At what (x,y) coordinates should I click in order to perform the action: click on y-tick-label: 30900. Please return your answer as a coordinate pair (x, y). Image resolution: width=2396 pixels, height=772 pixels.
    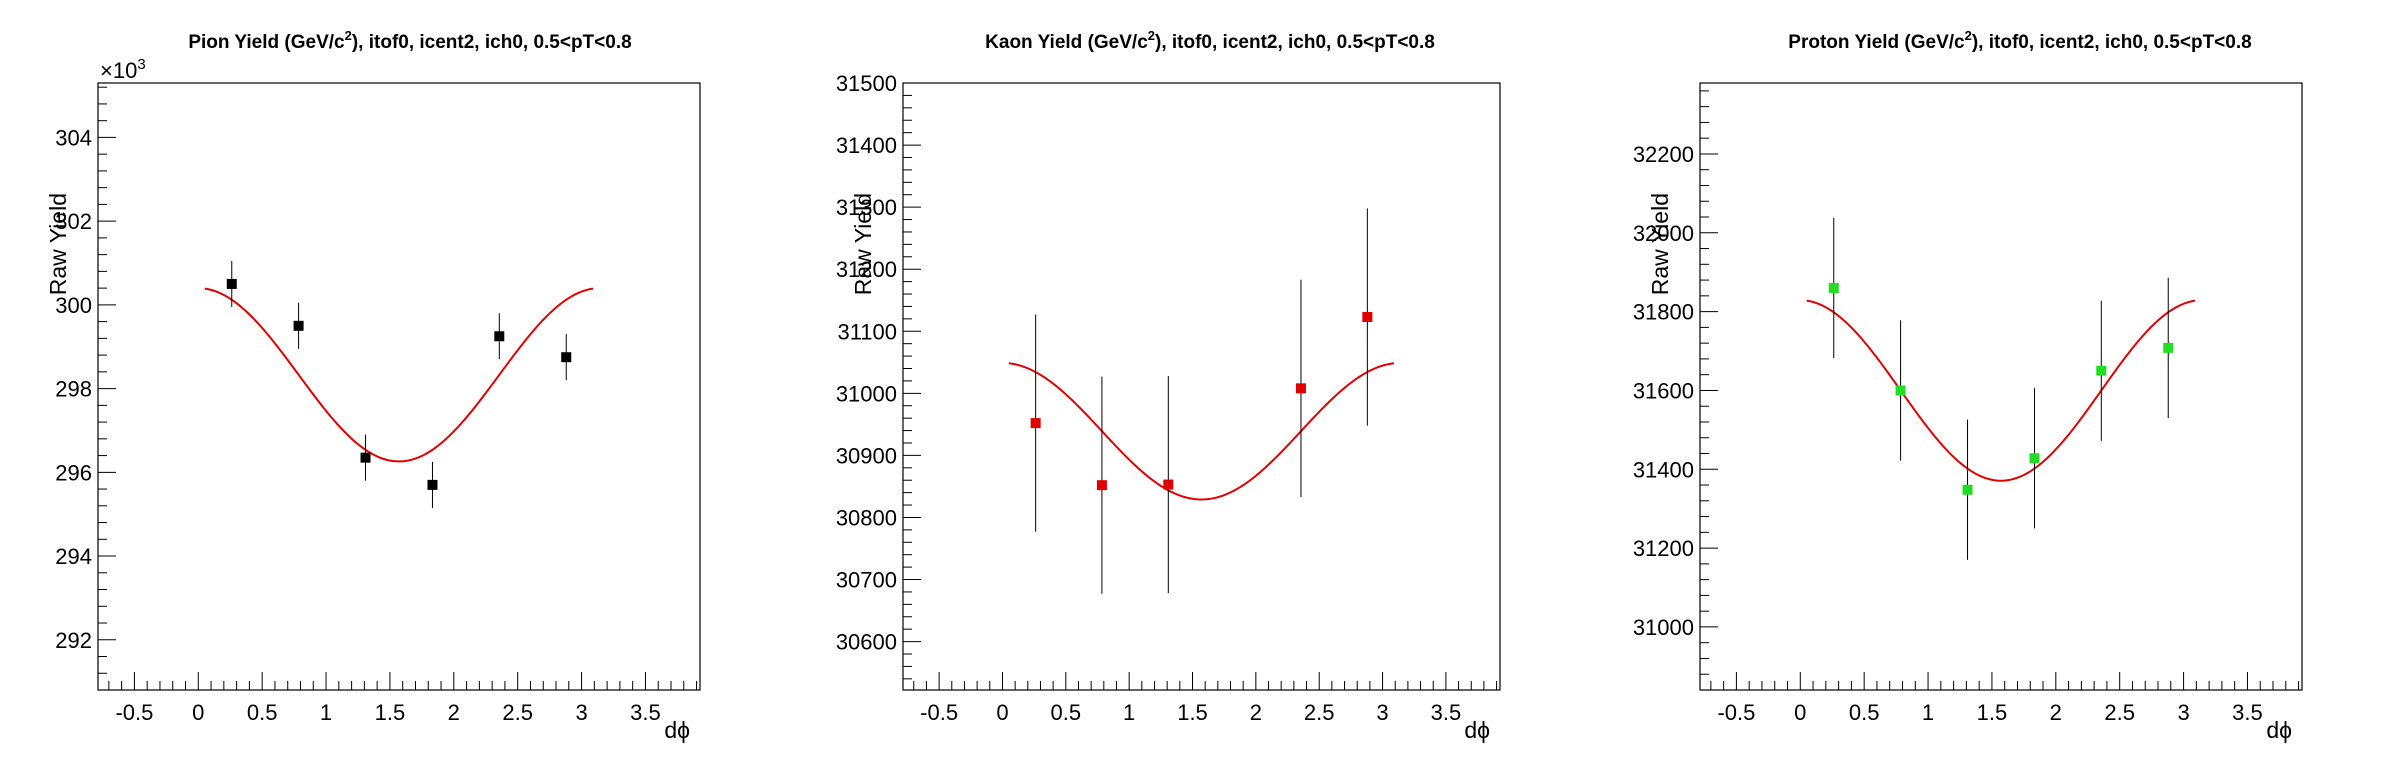
    Looking at the image, I should click on (866, 455).